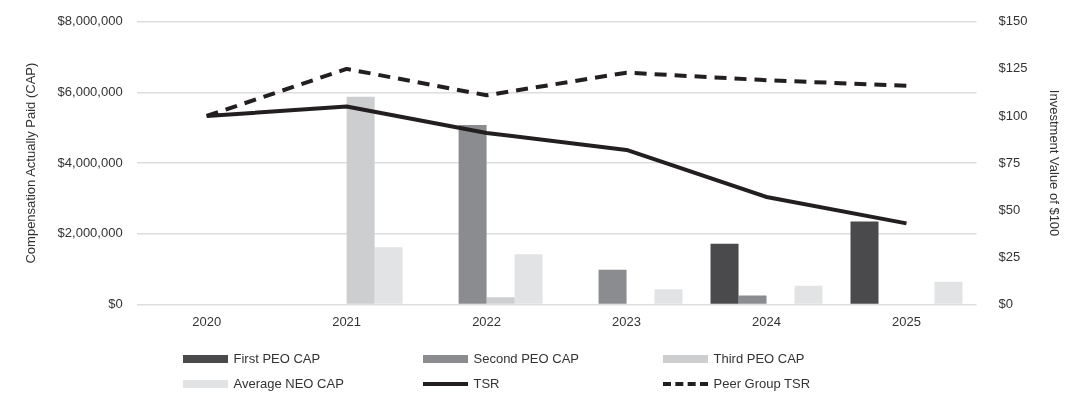 The image size is (1085, 417). I want to click on x-tick-label: 2020, so click(207, 321).